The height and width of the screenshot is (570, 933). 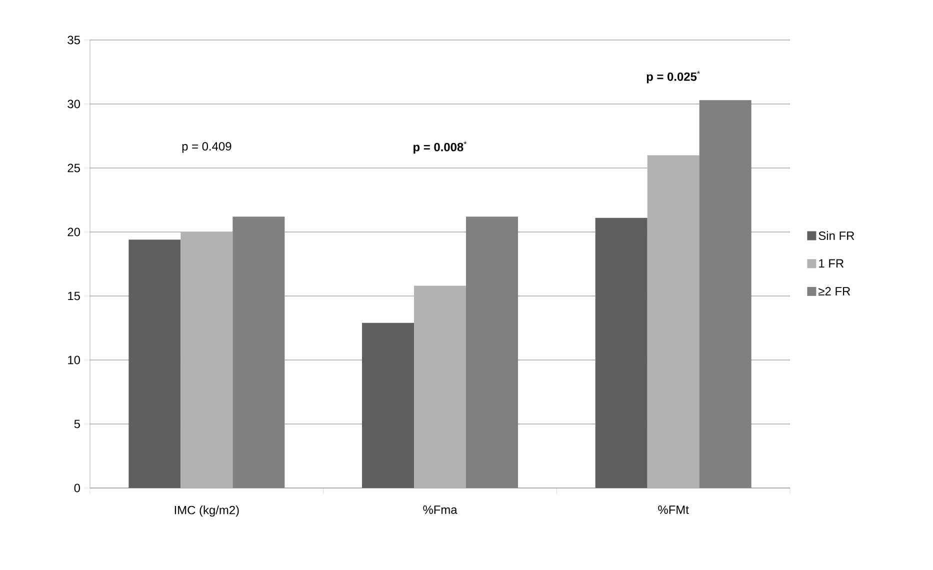 I want to click on y-tick-label: 35, so click(x=74, y=40).